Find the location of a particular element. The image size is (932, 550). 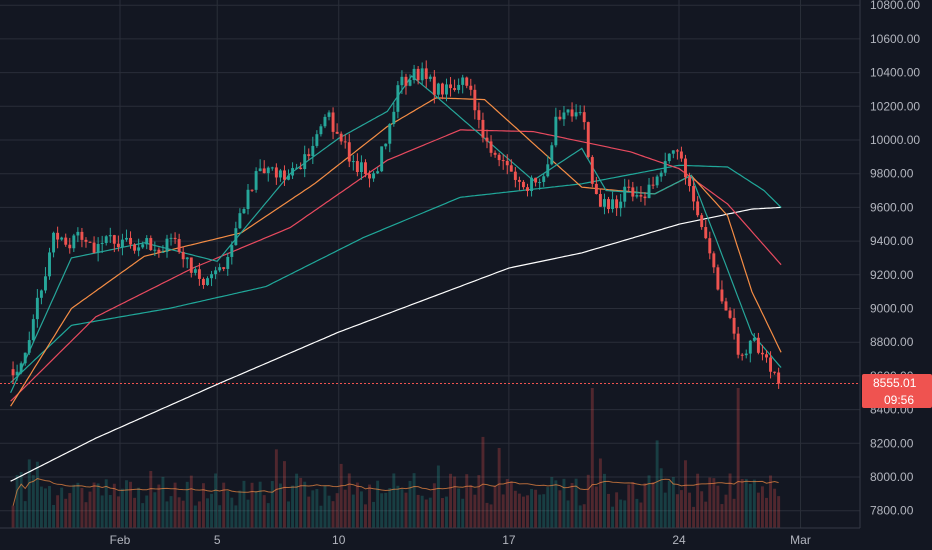

price-tick-label: 9600.00 is located at coordinates (892, 207).